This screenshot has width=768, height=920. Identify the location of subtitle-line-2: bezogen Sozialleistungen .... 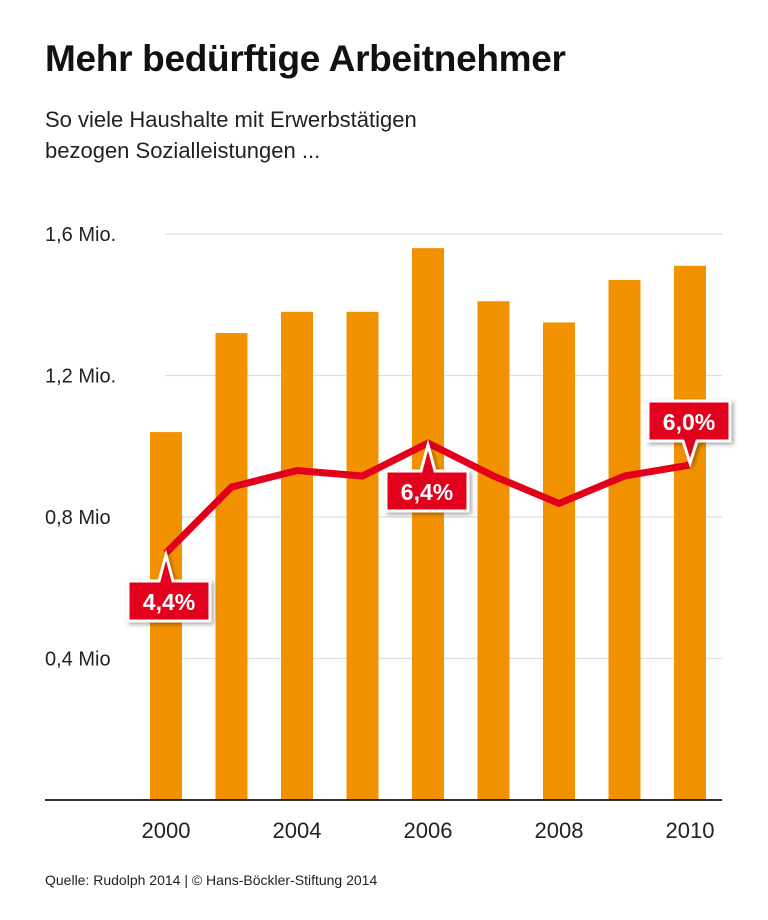
(183, 150).